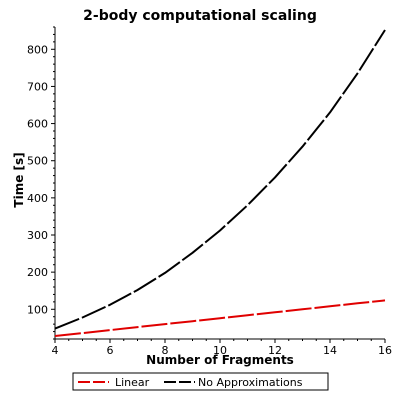  Describe the element at coordinates (250, 382) in the screenshot. I see `legend-label-1: No Approximations` at that location.